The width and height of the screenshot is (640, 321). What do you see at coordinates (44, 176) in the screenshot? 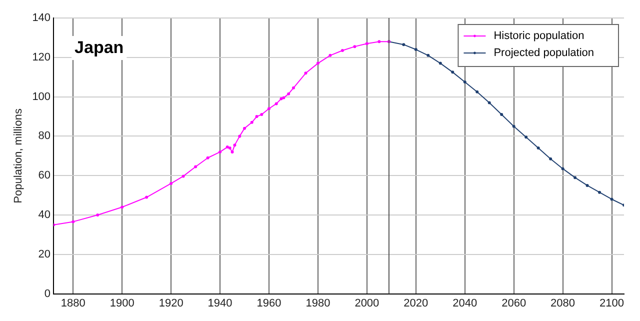
I see `y-tick-label: 60` at bounding box center [44, 176].